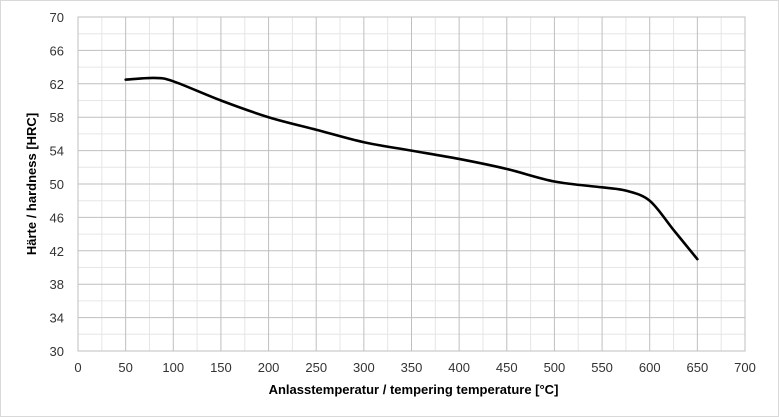 The width and height of the screenshot is (779, 417). I want to click on y-tick-labels: 30 34 38 42 46 50 54 58 62 66 70, so click(57, 184).